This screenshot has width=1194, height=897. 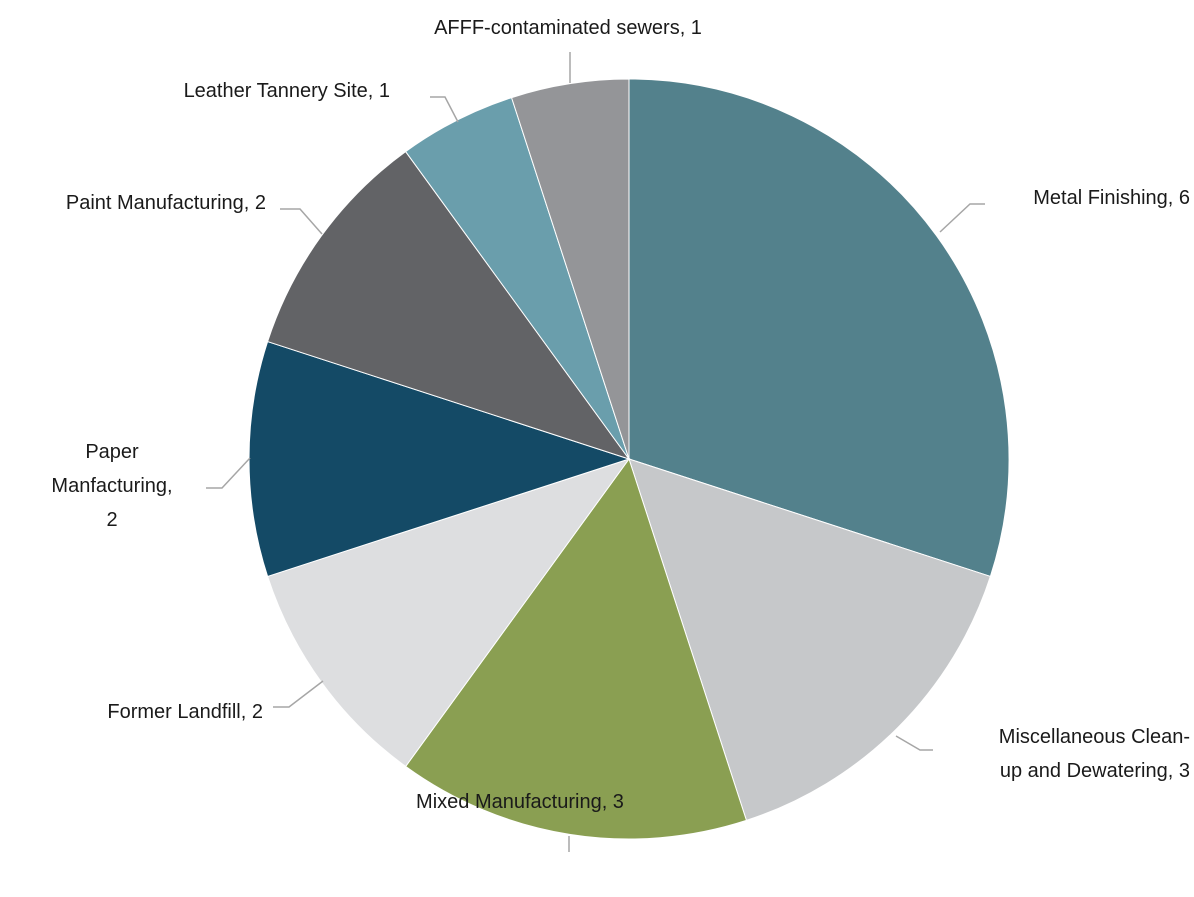 I want to click on data-label-line: Manfacturing,, so click(x=111, y=486).